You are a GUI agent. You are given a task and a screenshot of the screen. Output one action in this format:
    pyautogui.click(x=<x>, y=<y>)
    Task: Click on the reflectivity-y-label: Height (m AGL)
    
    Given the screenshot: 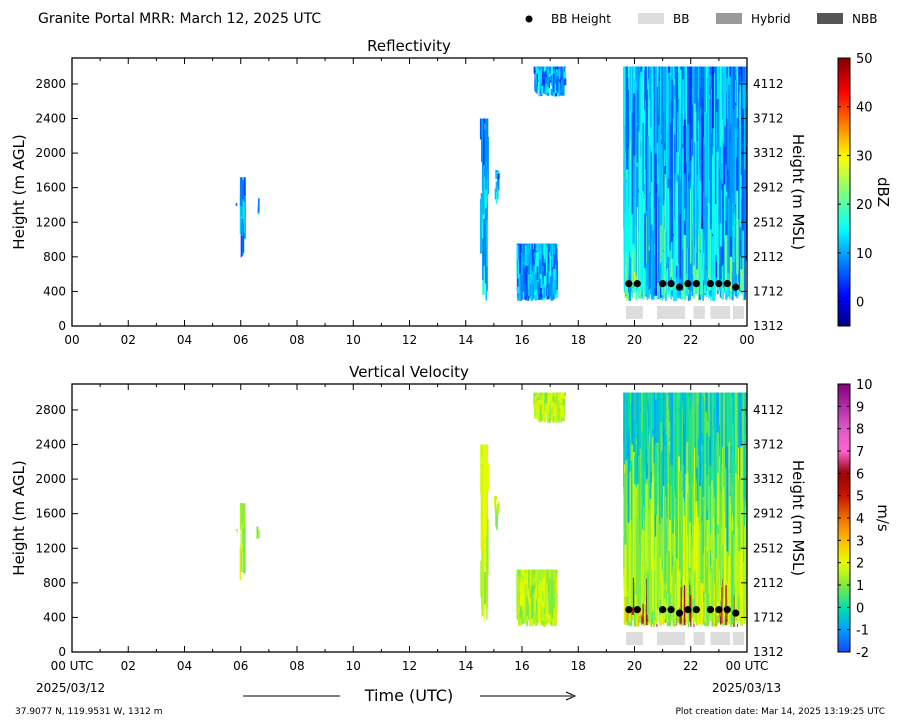 What is the action you would take?
    pyautogui.click(x=19, y=191)
    